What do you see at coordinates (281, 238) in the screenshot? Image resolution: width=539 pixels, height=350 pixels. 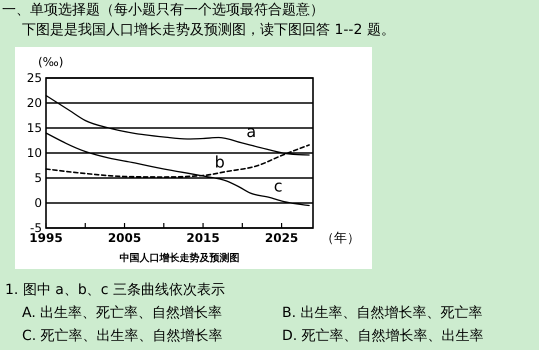 I see `x-tick-label: 2025` at bounding box center [281, 238].